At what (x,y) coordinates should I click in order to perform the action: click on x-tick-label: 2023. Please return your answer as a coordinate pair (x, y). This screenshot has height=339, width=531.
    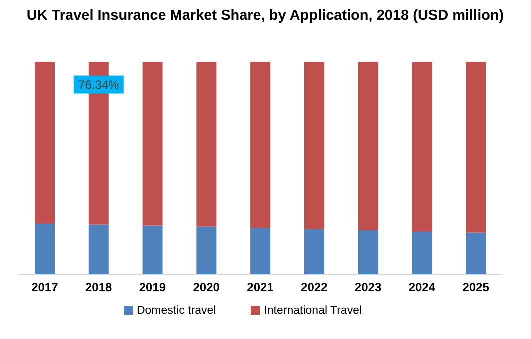
    Looking at the image, I should click on (368, 287).